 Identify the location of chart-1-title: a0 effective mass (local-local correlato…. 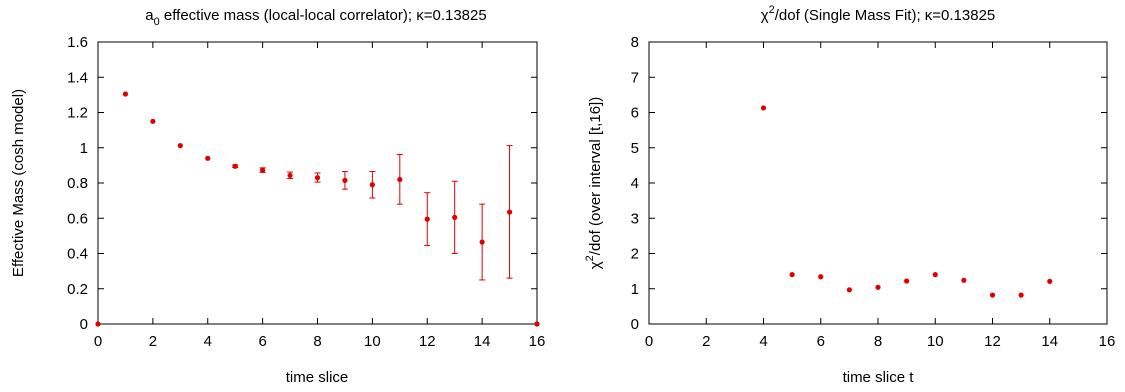
(315, 17).